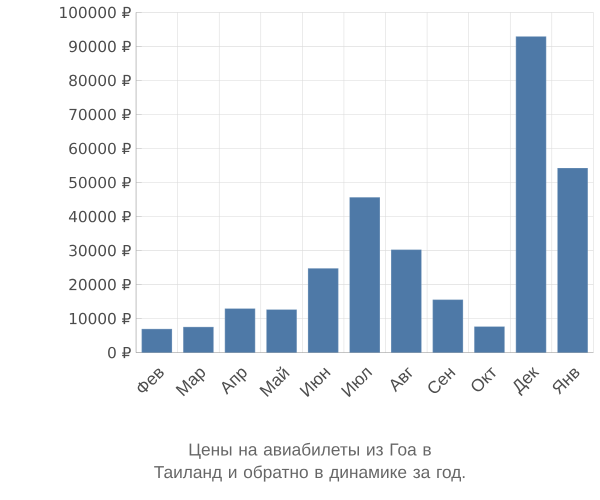  Describe the element at coordinates (100, 284) in the screenshot. I see `y-tick-label: 20000 ₽` at that location.